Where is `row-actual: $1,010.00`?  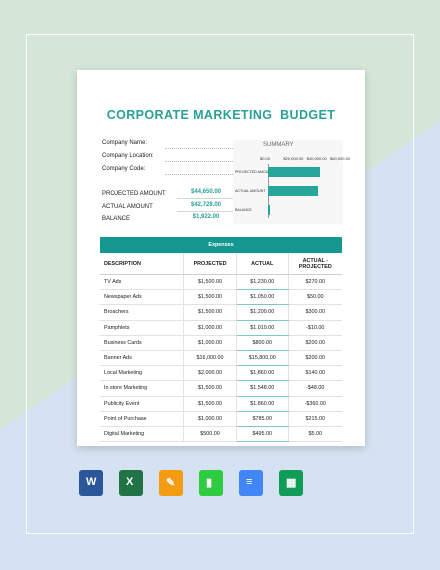
row-actual: $1,010.00 is located at coordinates (262, 328).